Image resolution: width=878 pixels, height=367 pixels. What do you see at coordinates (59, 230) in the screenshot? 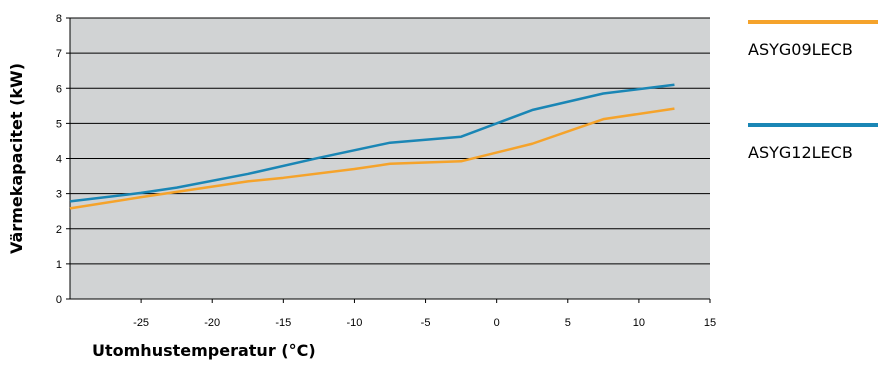
I see `y-tick-label: 2` at bounding box center [59, 230].